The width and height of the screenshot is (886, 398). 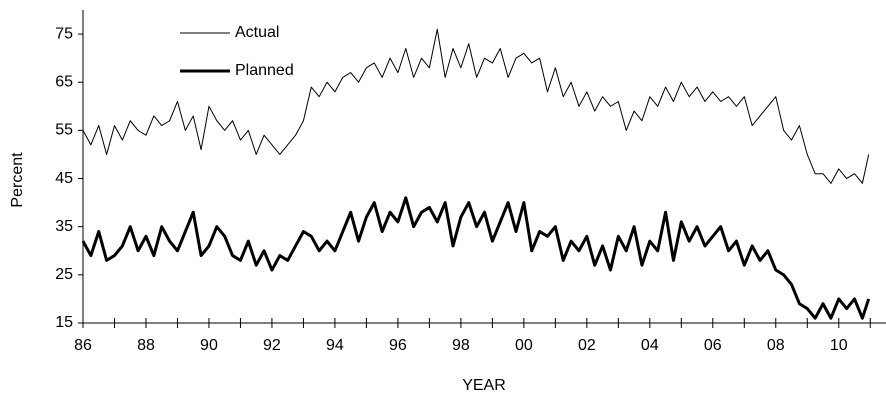 What do you see at coordinates (776, 345) in the screenshot?
I see `x-tick-label: 08` at bounding box center [776, 345].